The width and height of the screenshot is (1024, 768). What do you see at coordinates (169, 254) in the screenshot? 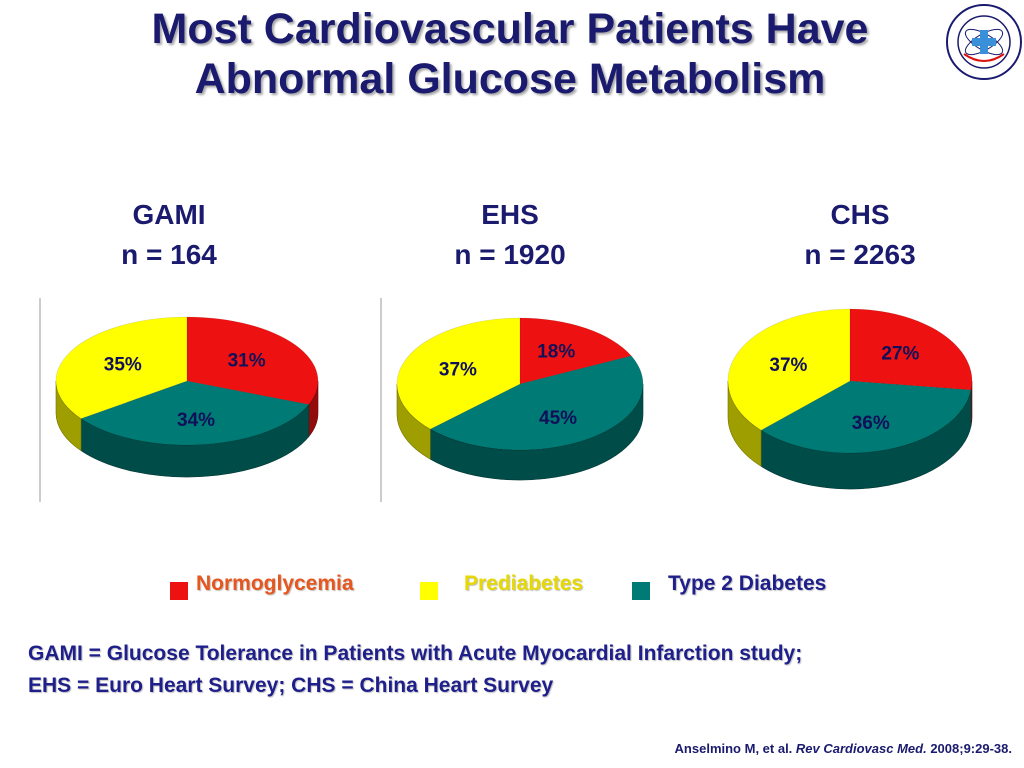
I see `pie-sample-size: n = 164` at bounding box center [169, 254].